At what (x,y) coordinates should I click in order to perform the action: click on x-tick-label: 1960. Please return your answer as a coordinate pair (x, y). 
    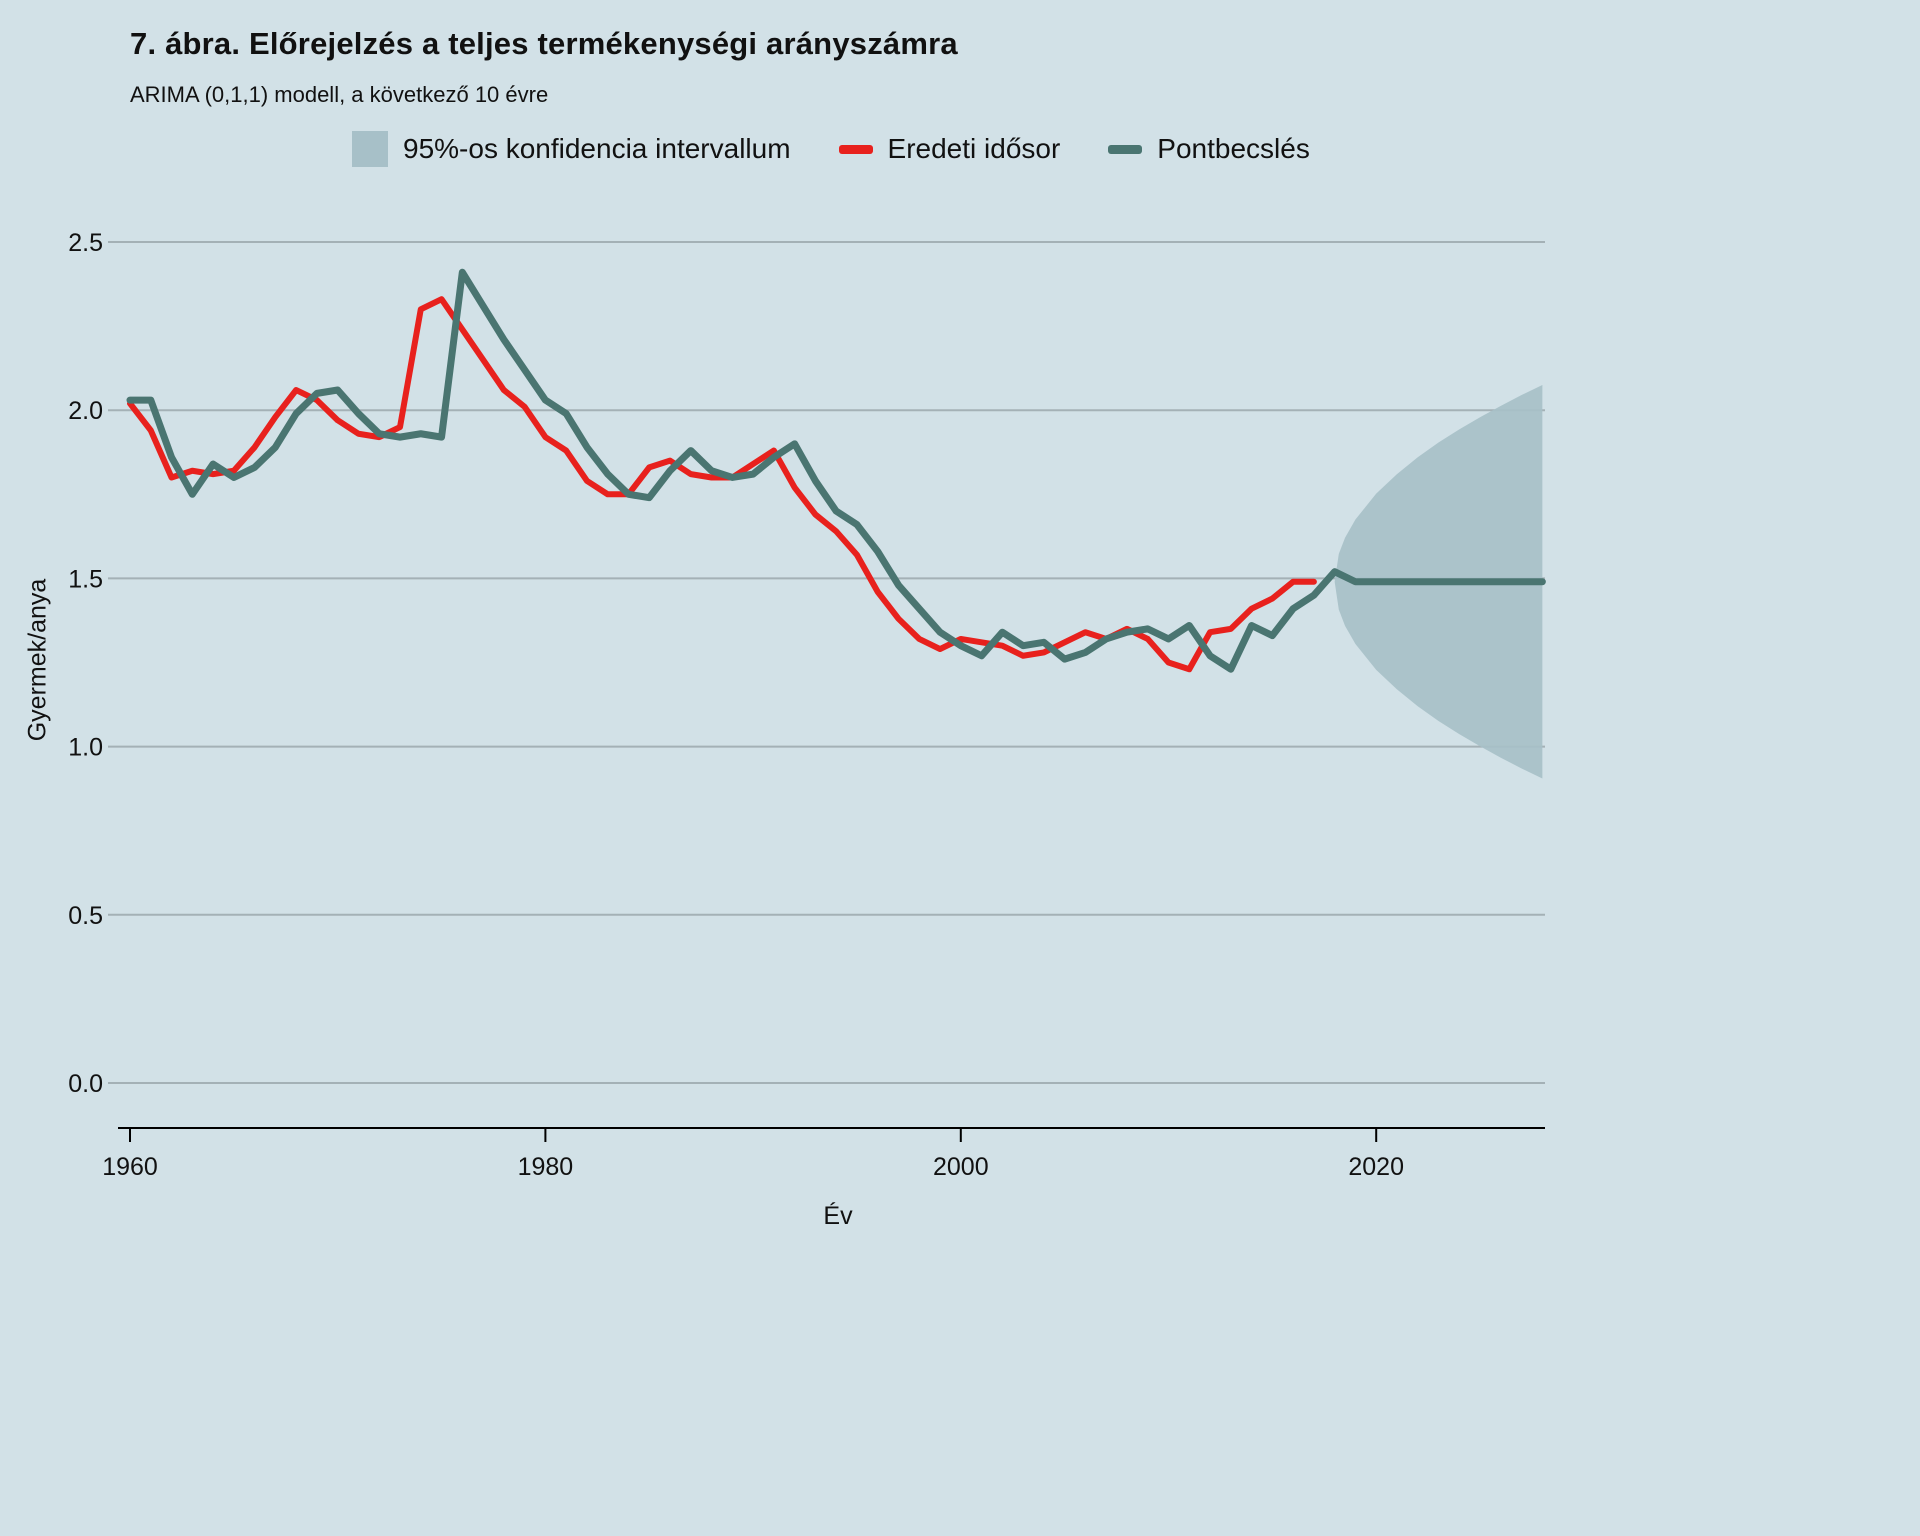
    Looking at the image, I should click on (130, 1167).